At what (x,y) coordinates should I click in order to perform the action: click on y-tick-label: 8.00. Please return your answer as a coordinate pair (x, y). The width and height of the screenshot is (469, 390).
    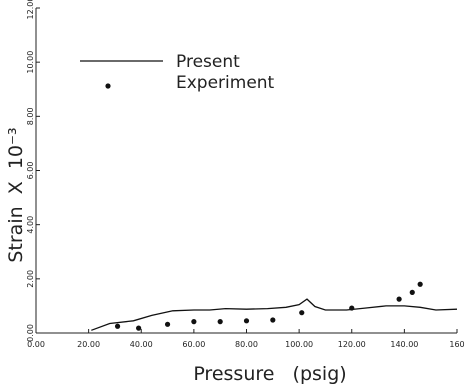
    Looking at the image, I should click on (30, 116).